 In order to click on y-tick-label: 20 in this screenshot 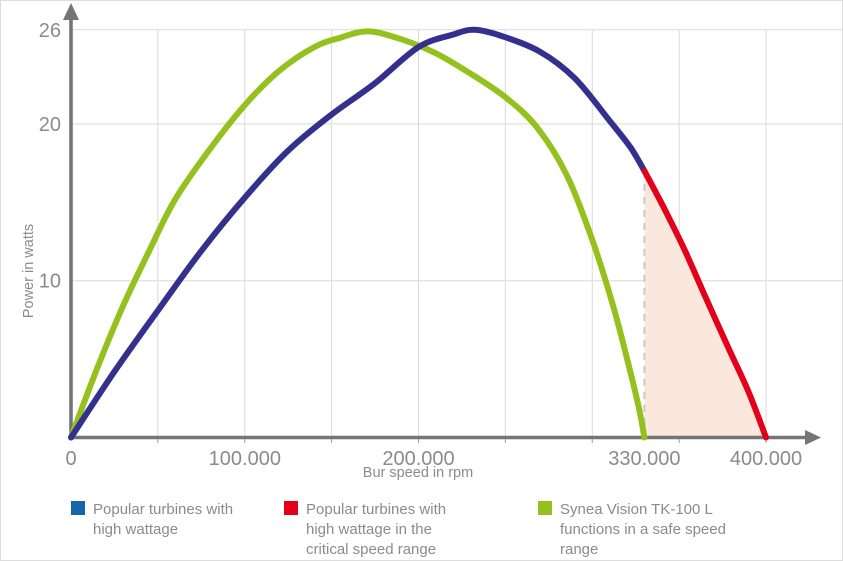, I will do `click(50, 125)`.